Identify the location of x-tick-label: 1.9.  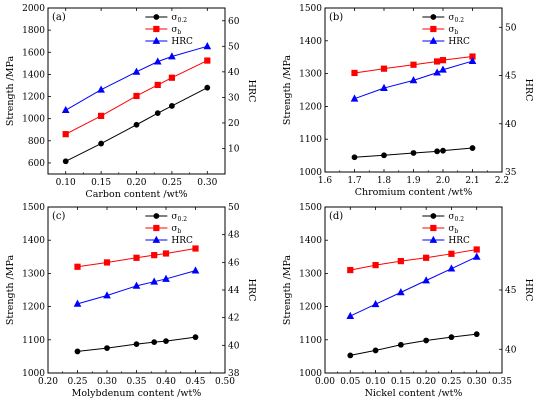
(413, 181).